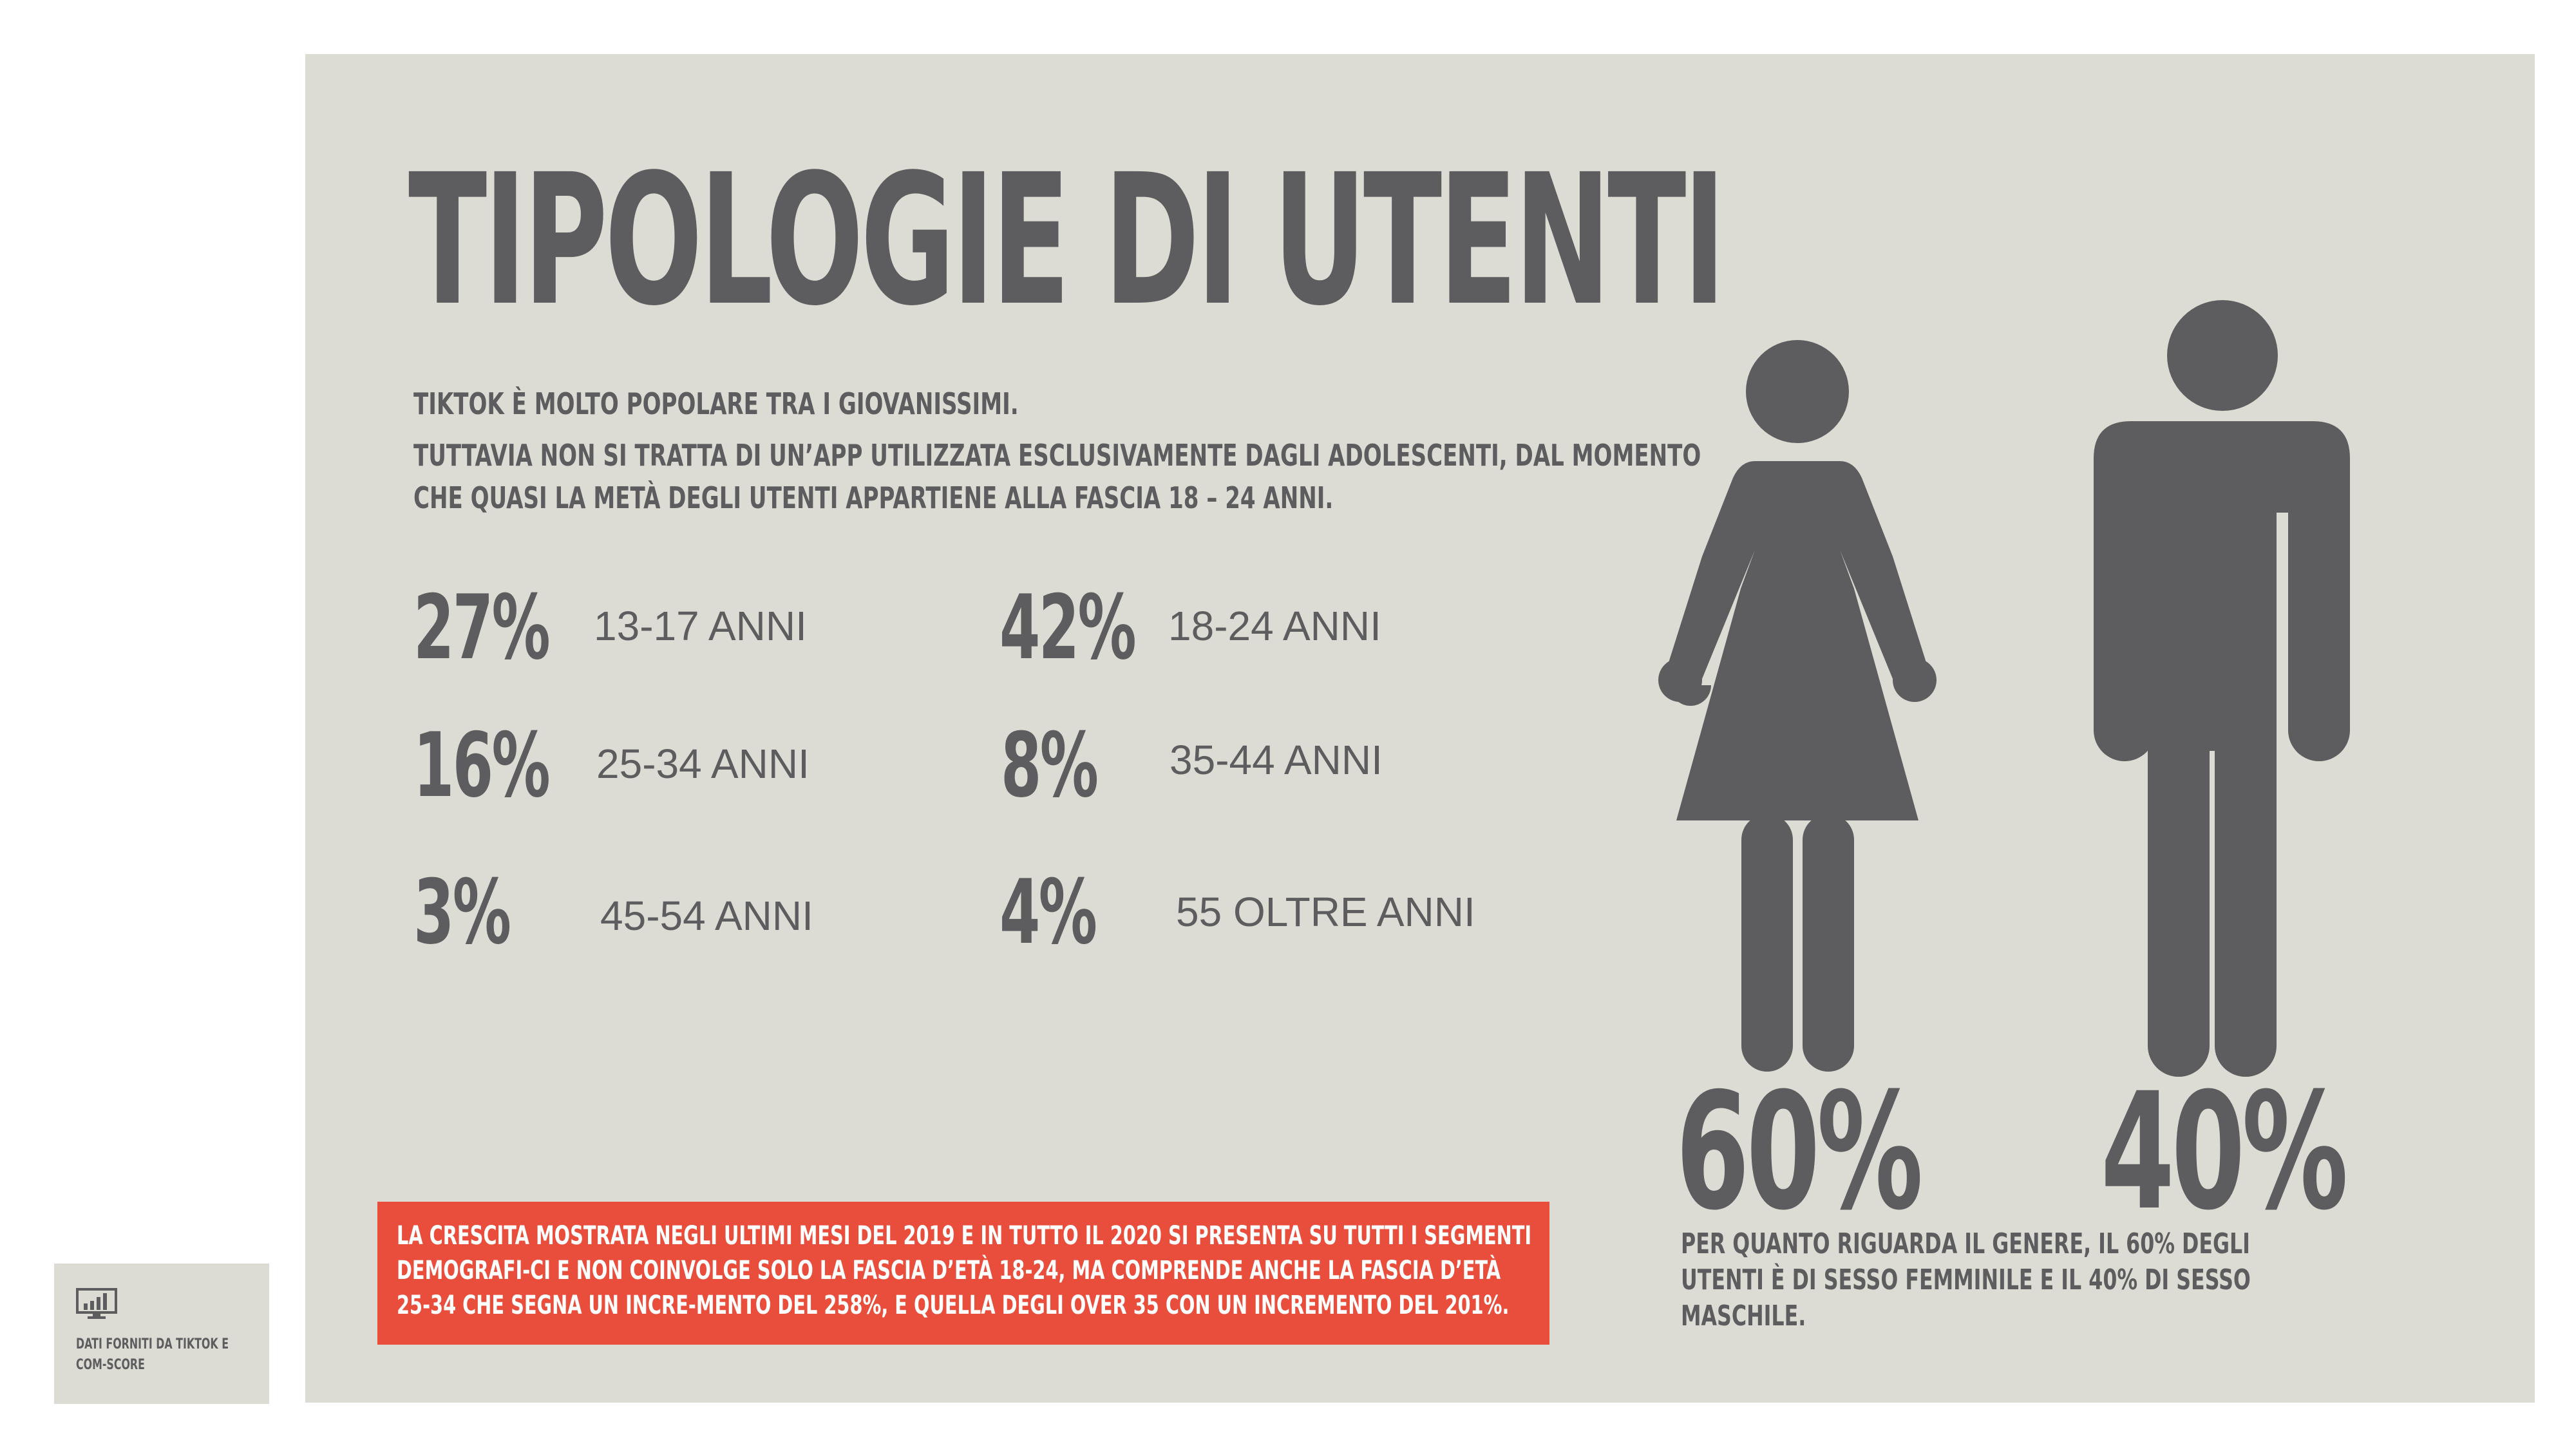 This screenshot has height=1449, width=2576. What do you see at coordinates (462, 912) in the screenshot?
I see `age-percent-45-54: 3%` at bounding box center [462, 912].